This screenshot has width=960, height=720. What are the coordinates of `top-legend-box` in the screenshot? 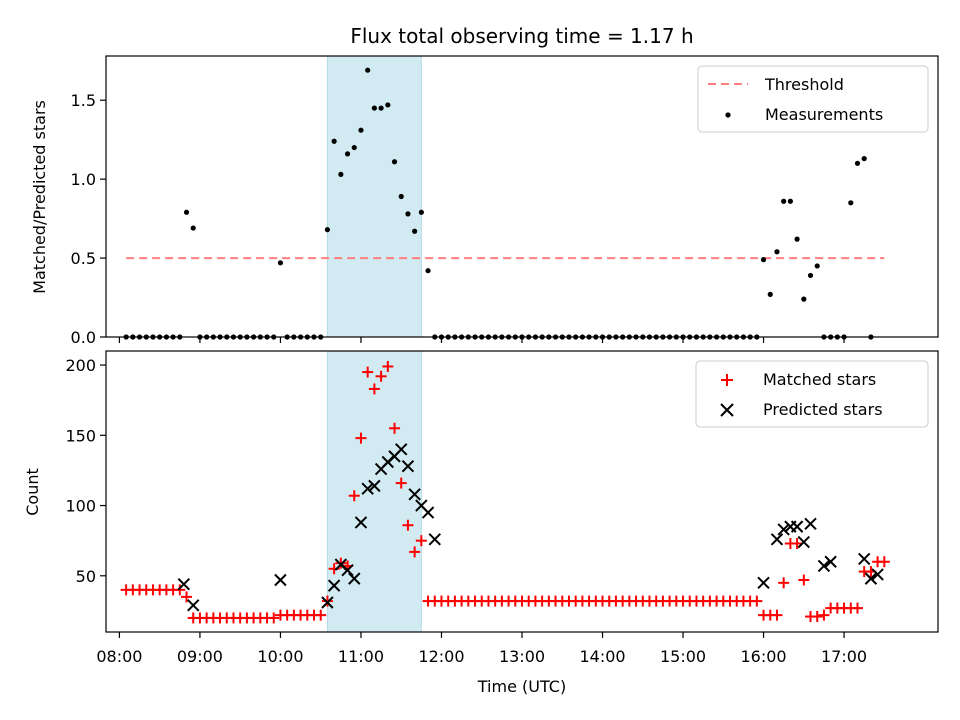 It's located at (813, 99).